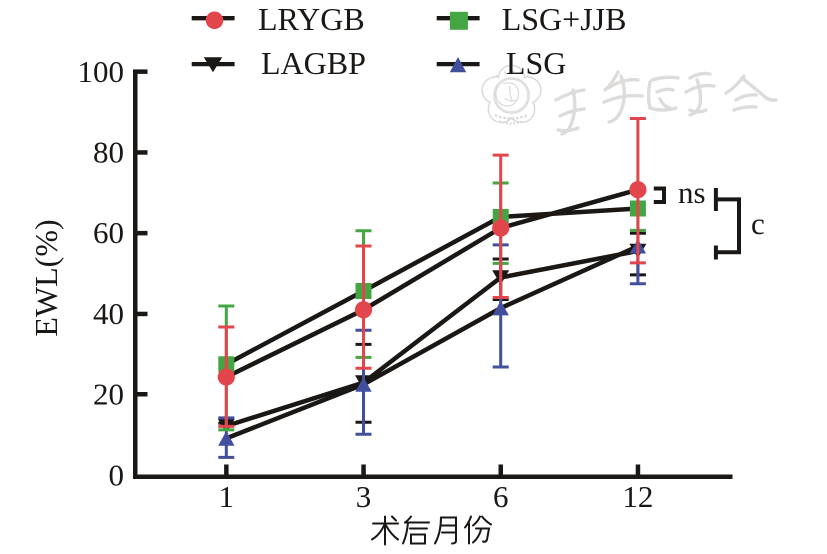 The image size is (827, 554). What do you see at coordinates (46, 277) in the screenshot?
I see `svg-text: EWL(%)` at bounding box center [46, 277].